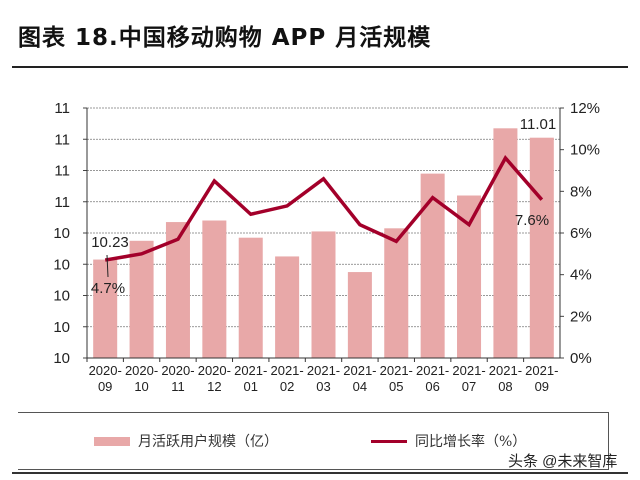 Image resolution: width=640 pixels, height=480 pixels. I want to click on data-label-leader, so click(107, 266).